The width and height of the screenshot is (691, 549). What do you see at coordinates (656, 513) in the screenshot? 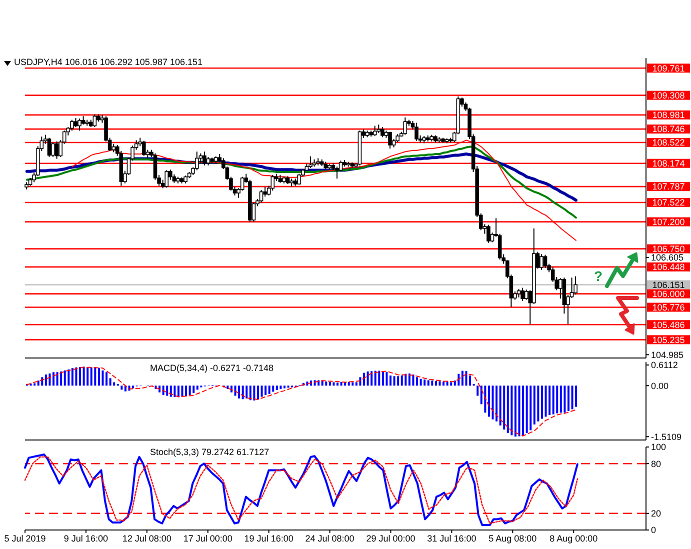
I see `y-tick-label: 20` at bounding box center [656, 513].